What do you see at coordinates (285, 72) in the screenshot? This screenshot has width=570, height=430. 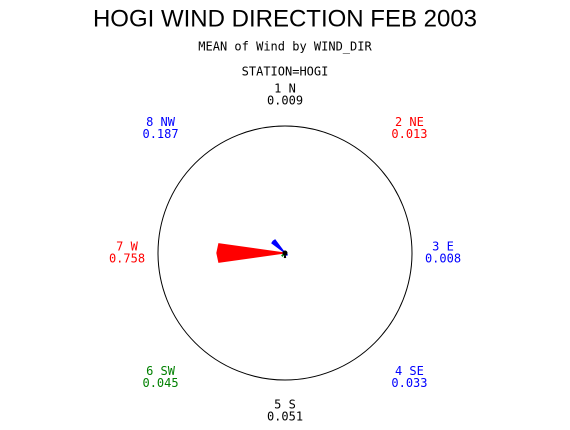 I see `group-label: STATION=HOGI` at bounding box center [285, 72].